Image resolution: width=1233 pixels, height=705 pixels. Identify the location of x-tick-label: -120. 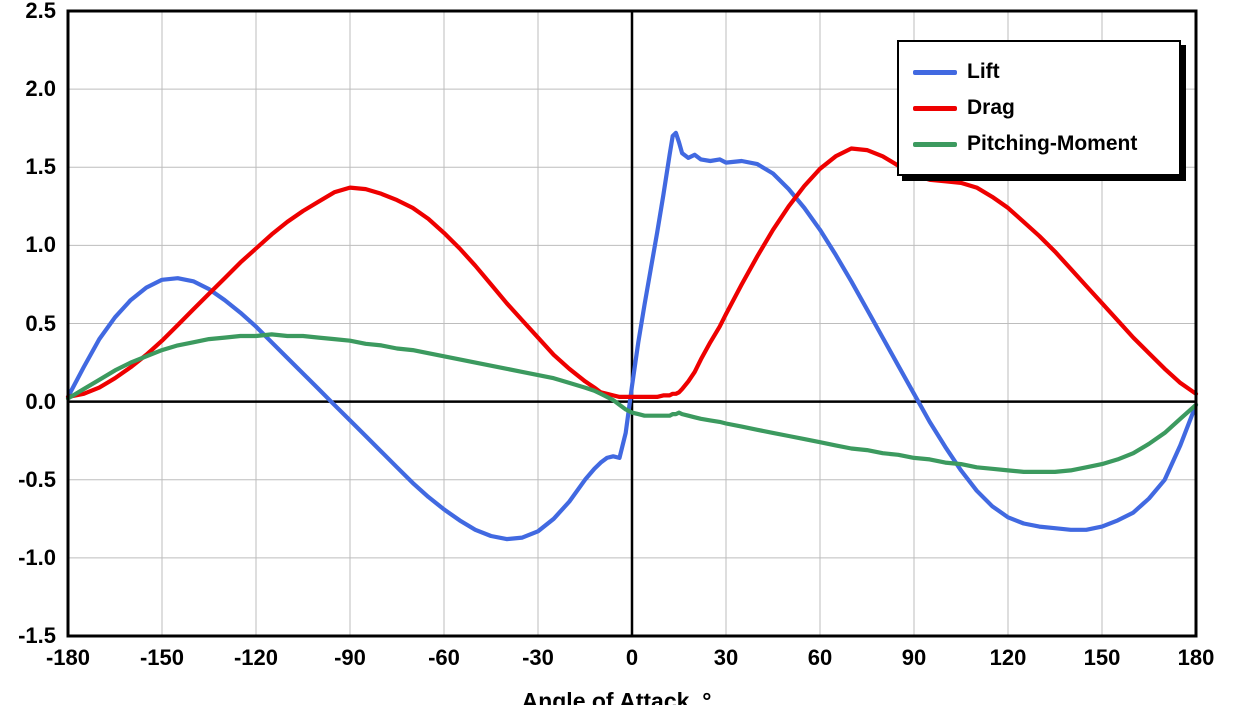
(256, 657).